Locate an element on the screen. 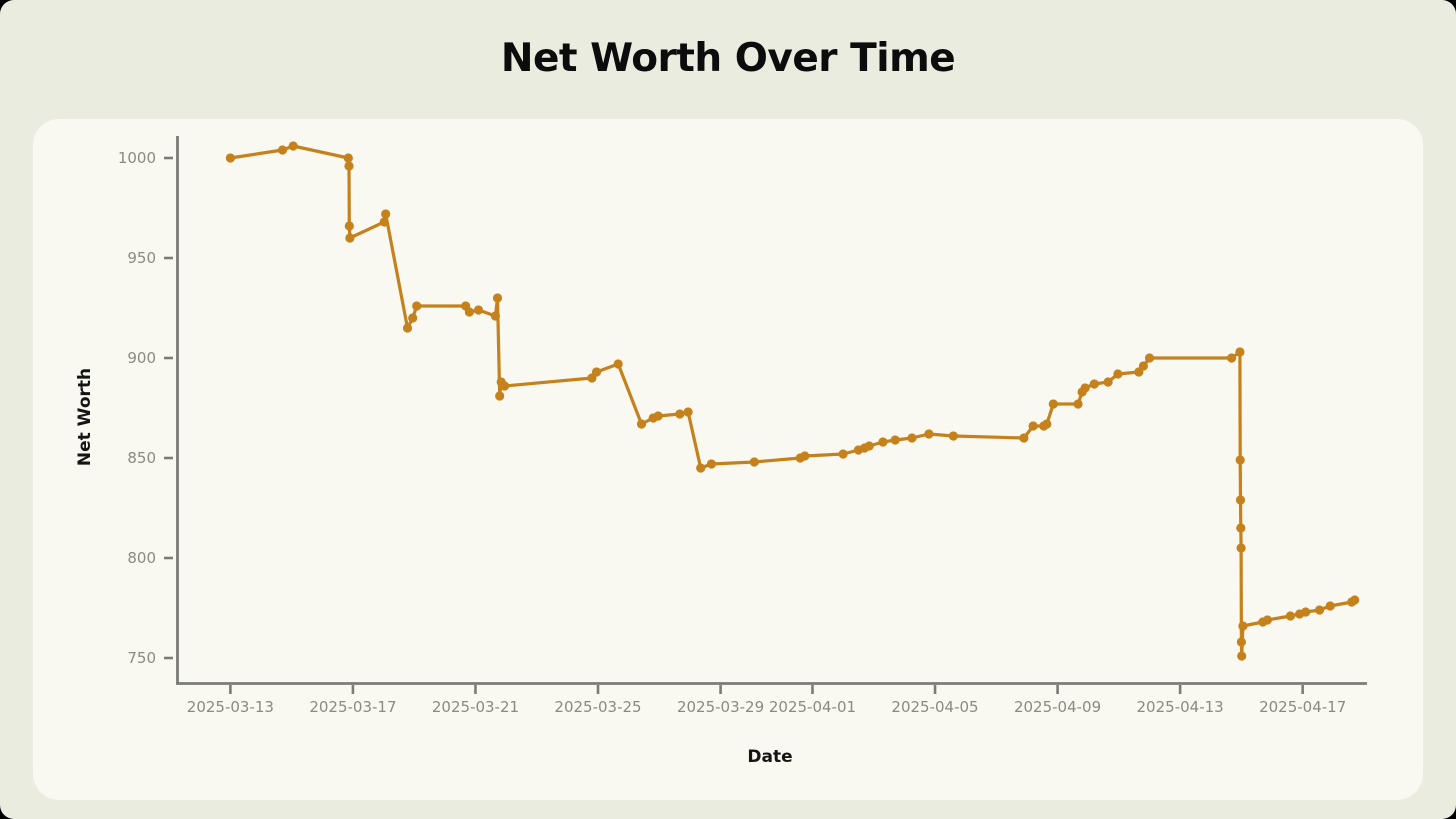 The image size is (1456, 819). x-tick-label: 2025-04-05 is located at coordinates (934, 707).